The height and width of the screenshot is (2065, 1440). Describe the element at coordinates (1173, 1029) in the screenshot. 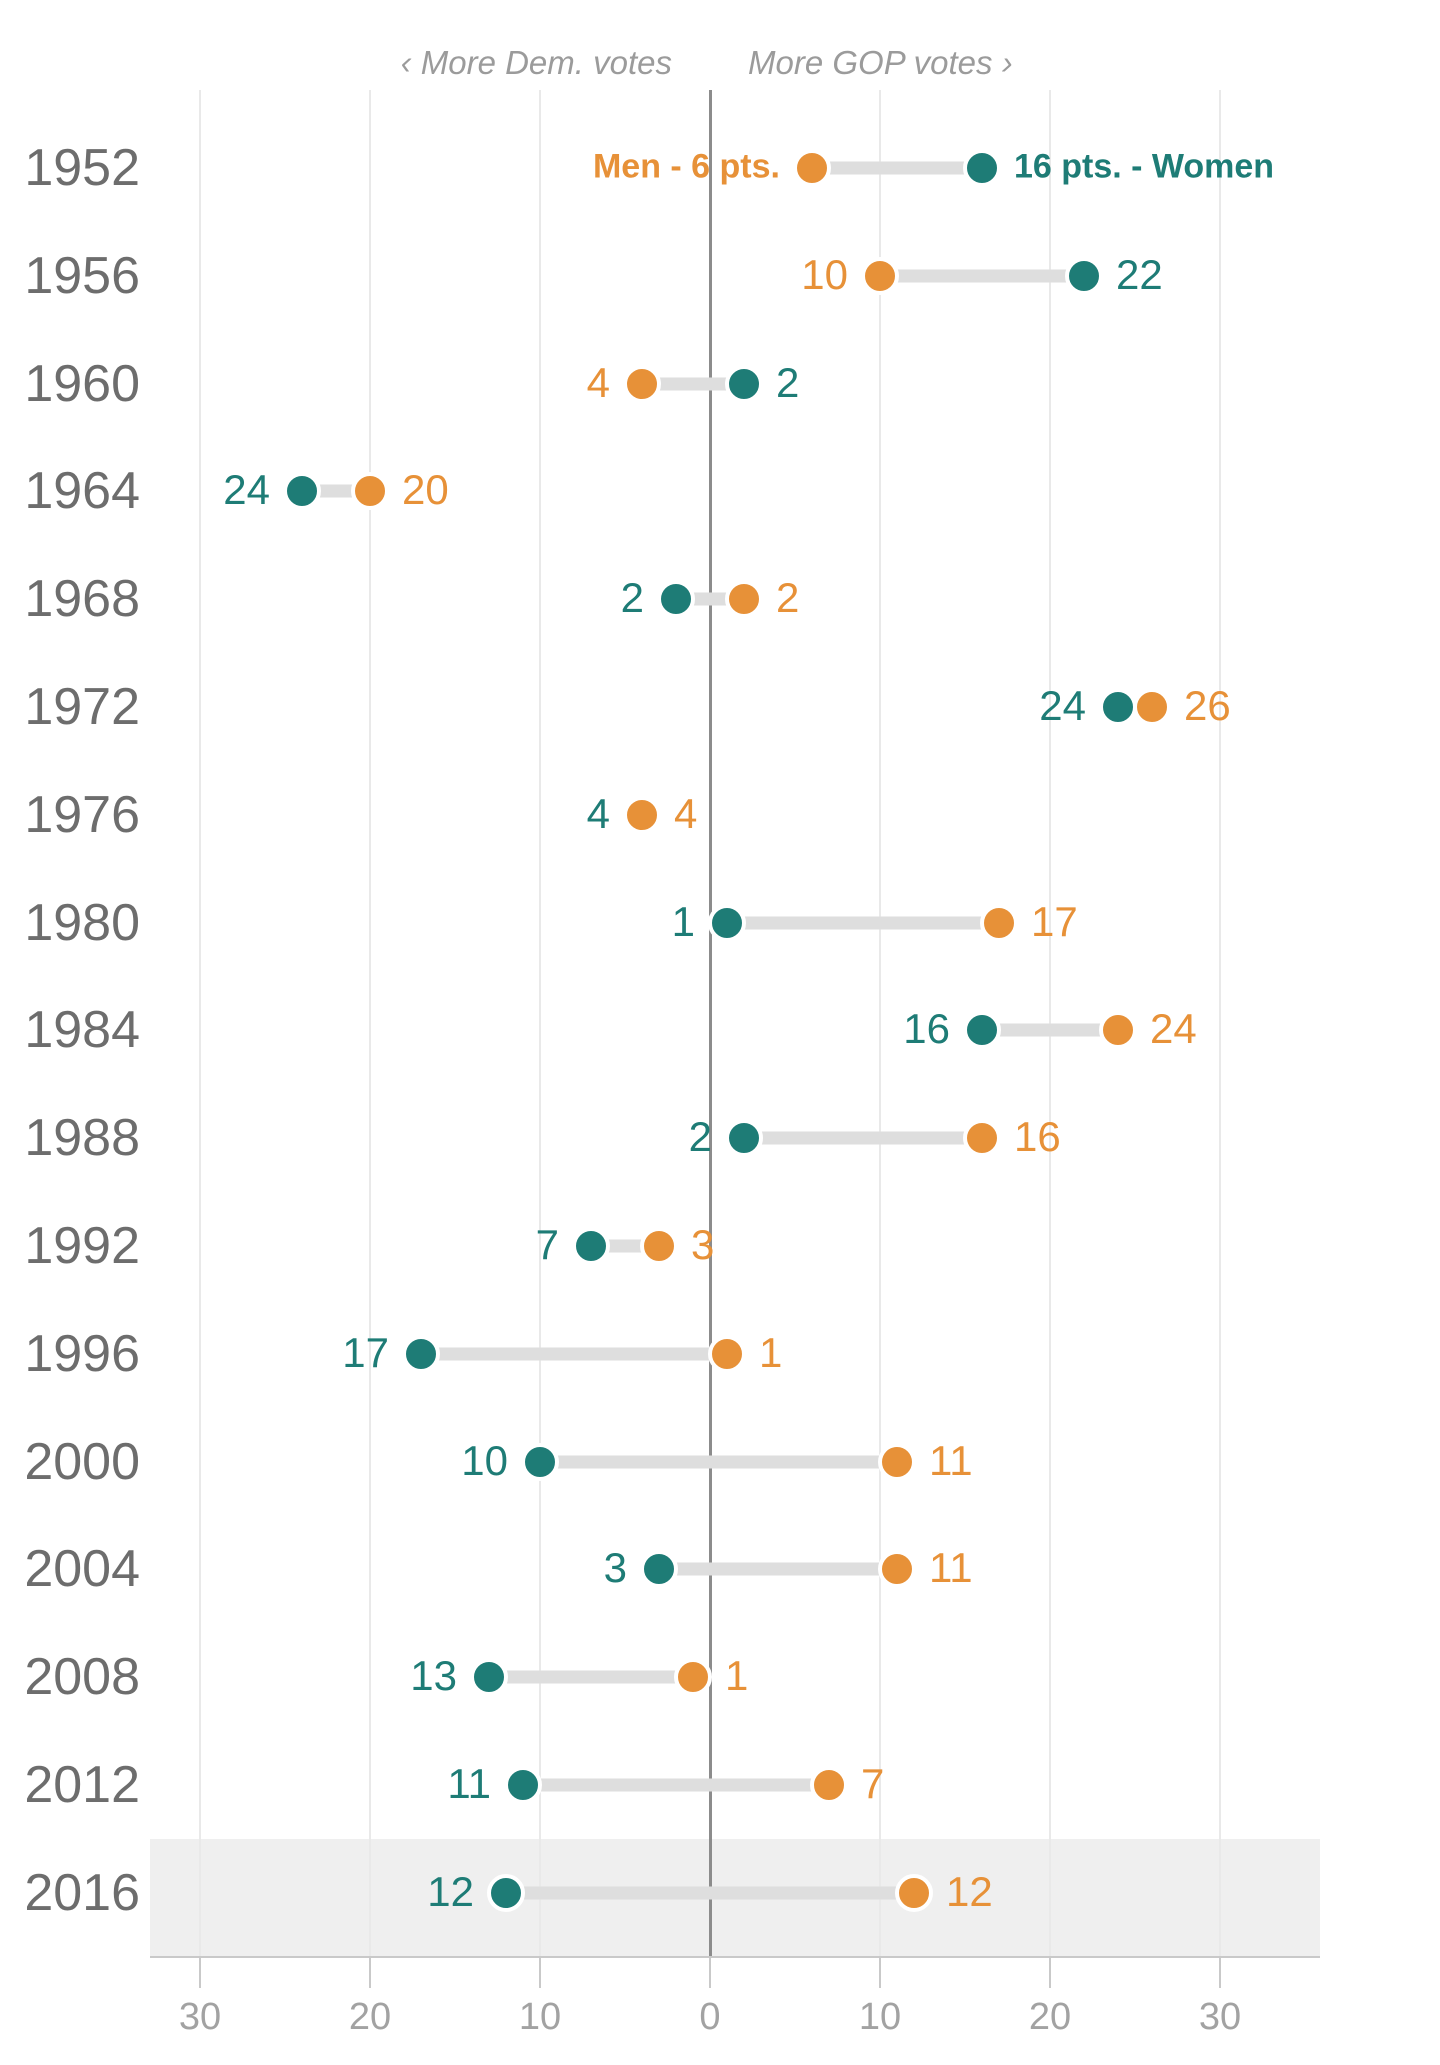

I see `men-value-label: 24` at that location.